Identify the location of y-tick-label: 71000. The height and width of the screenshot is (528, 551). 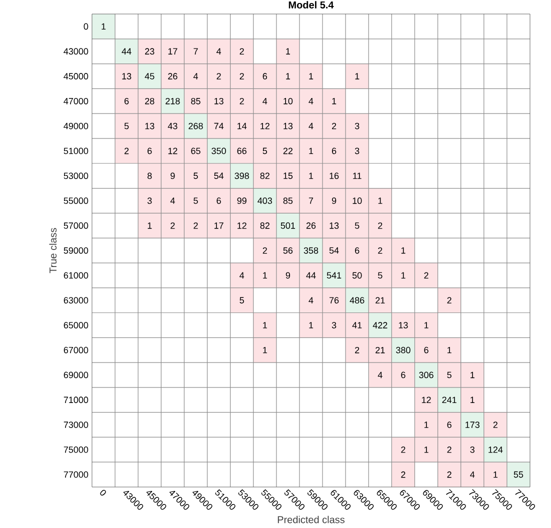
(76, 400).